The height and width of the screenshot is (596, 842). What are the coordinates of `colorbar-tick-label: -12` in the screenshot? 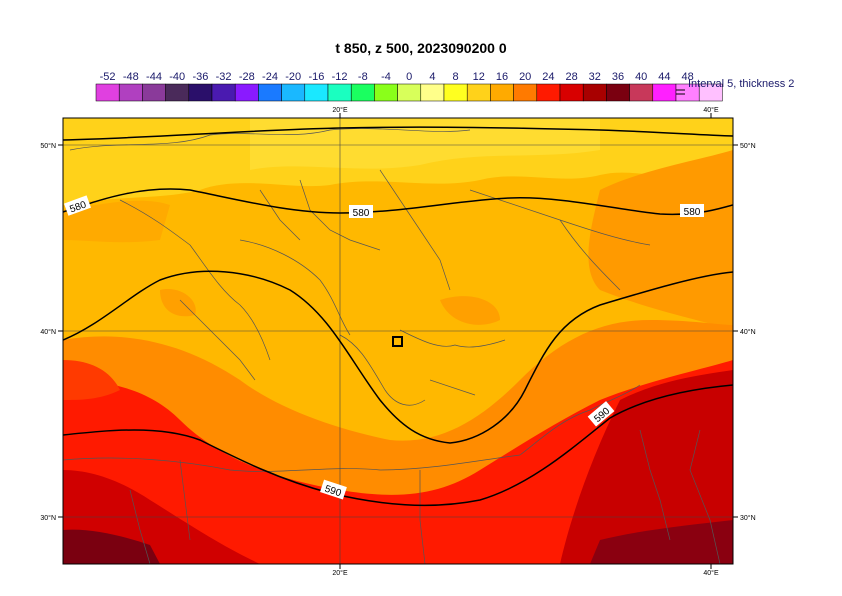 It's located at (340, 77).